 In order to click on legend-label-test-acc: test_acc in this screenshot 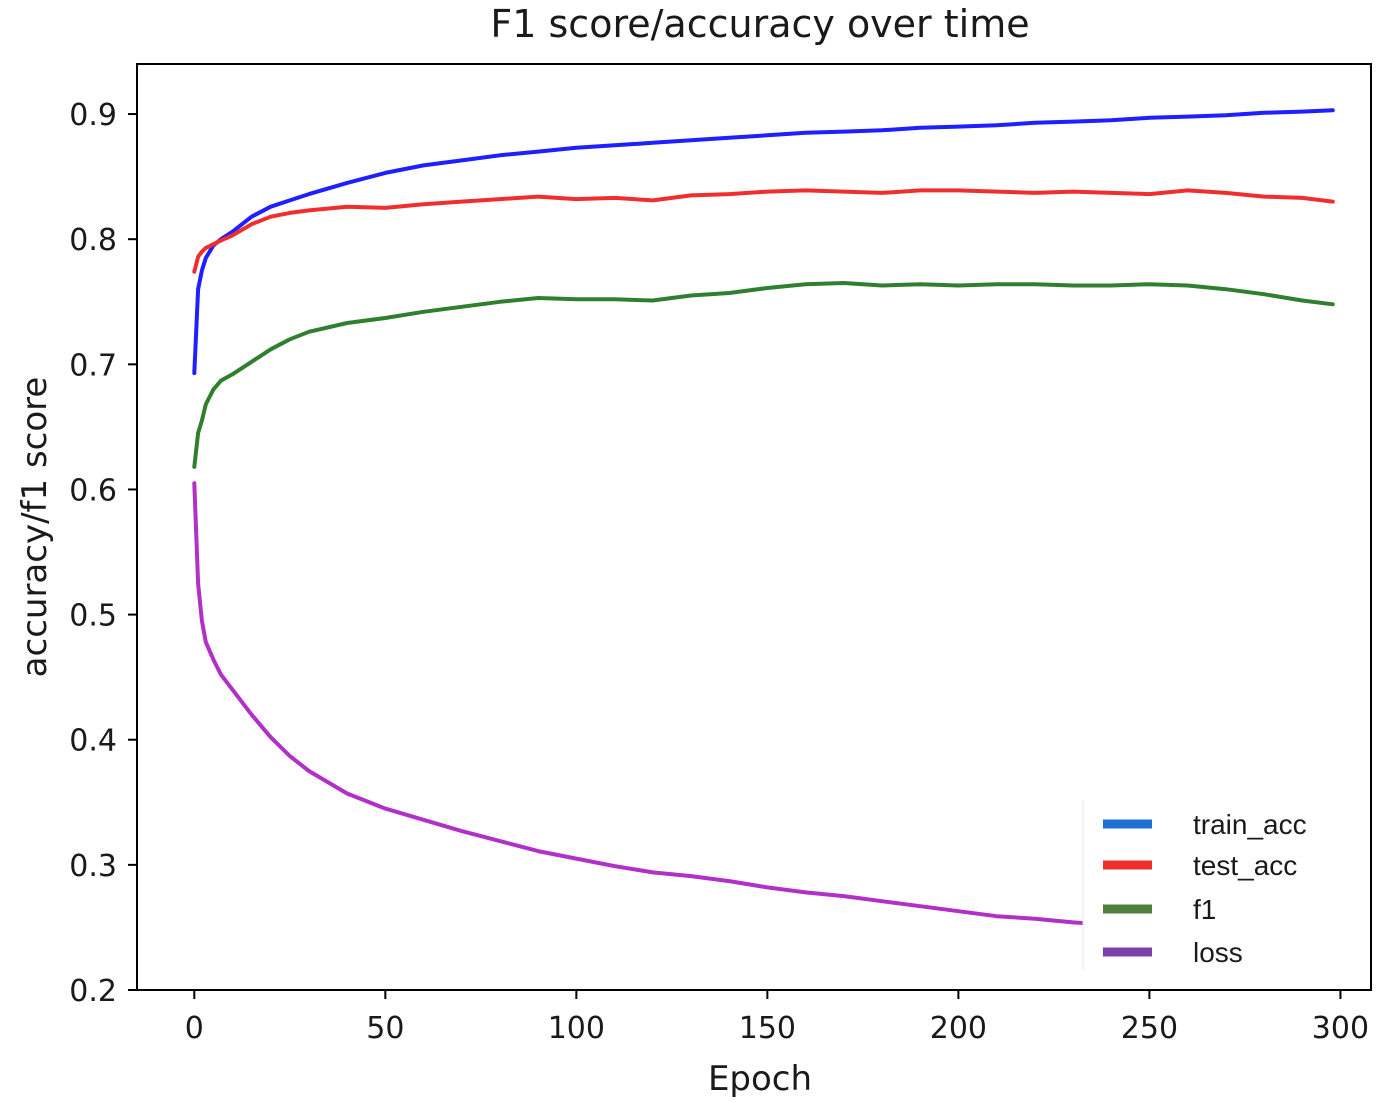, I will do `click(1245, 865)`.